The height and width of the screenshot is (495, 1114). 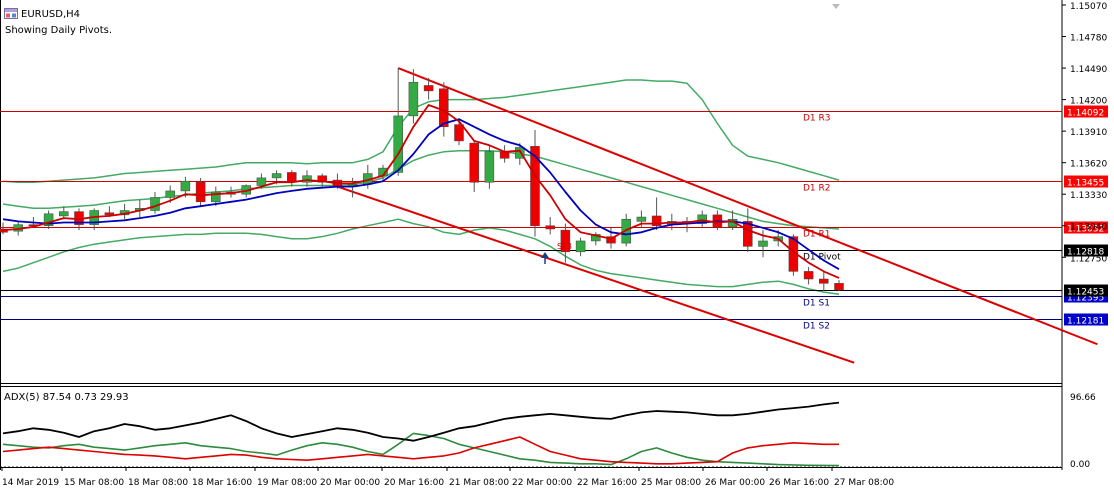 What do you see at coordinates (94, 483) in the screenshot?
I see `time-tick-label: 15 Mar 08:00` at bounding box center [94, 483].